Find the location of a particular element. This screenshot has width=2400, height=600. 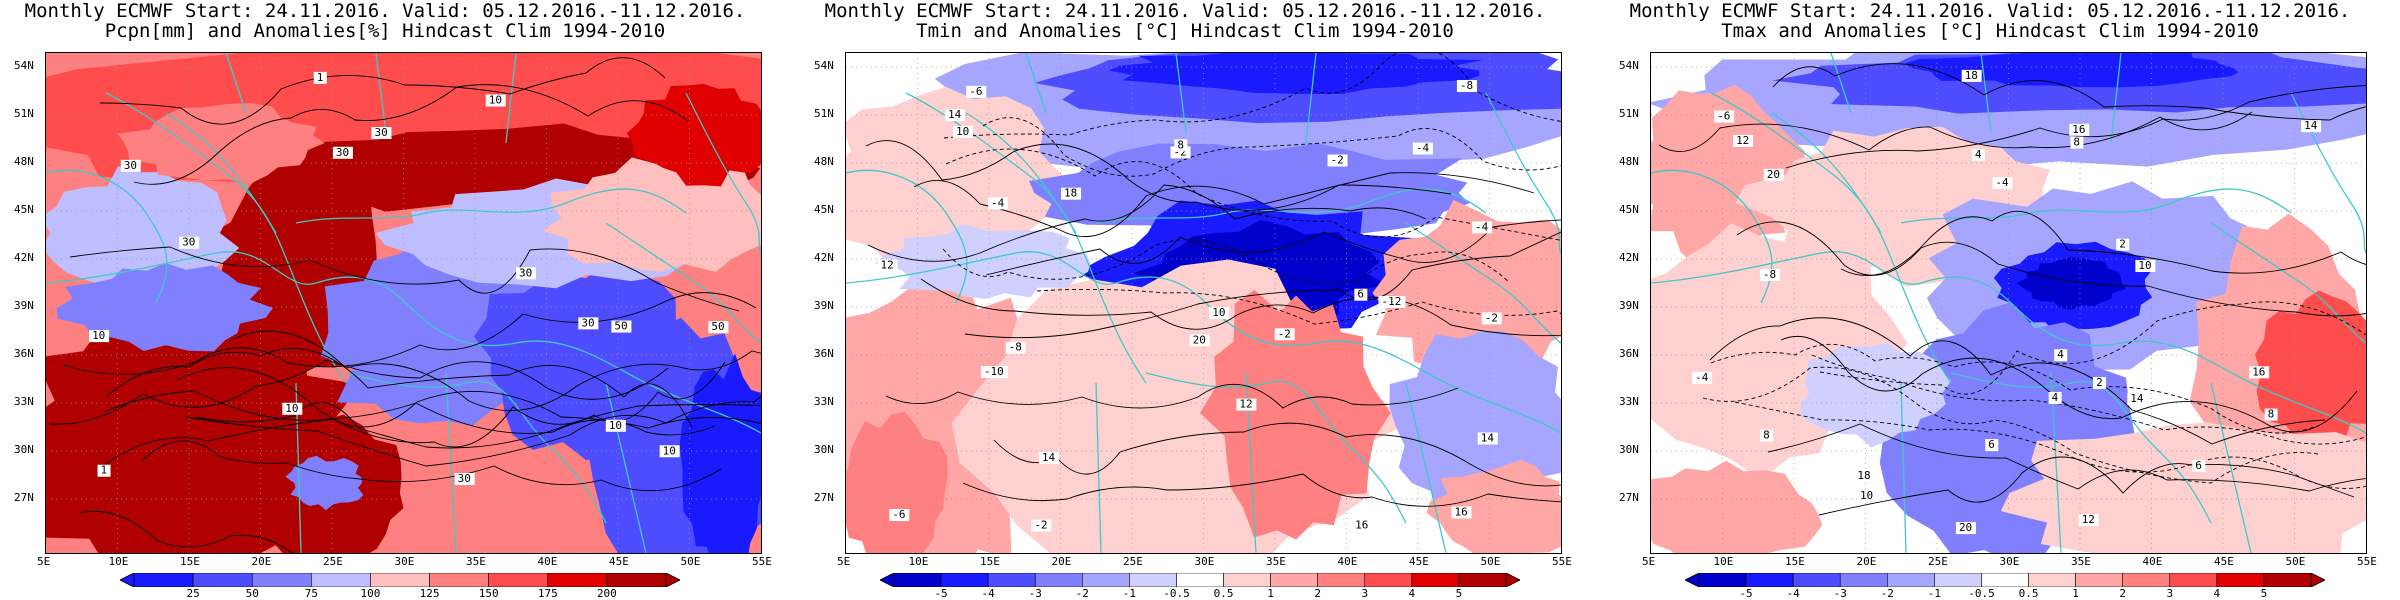

svg-text: 20 is located at coordinates (1773, 174).